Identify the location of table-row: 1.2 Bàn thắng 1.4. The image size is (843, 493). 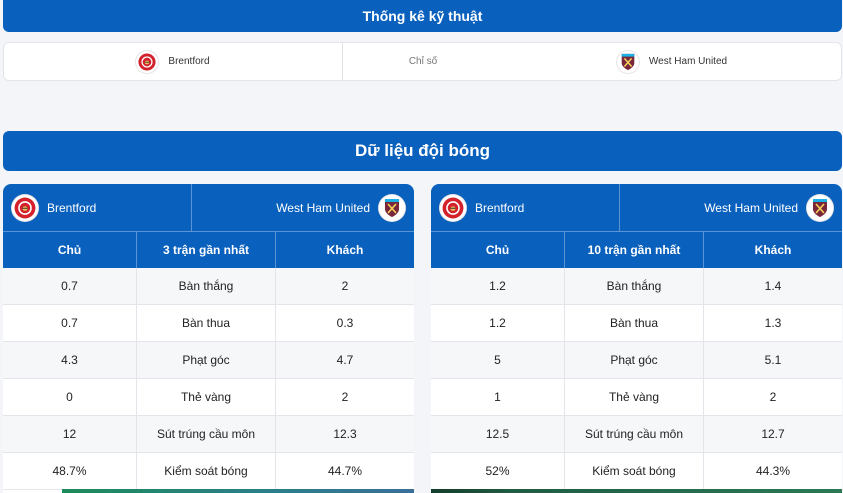
(636, 286).